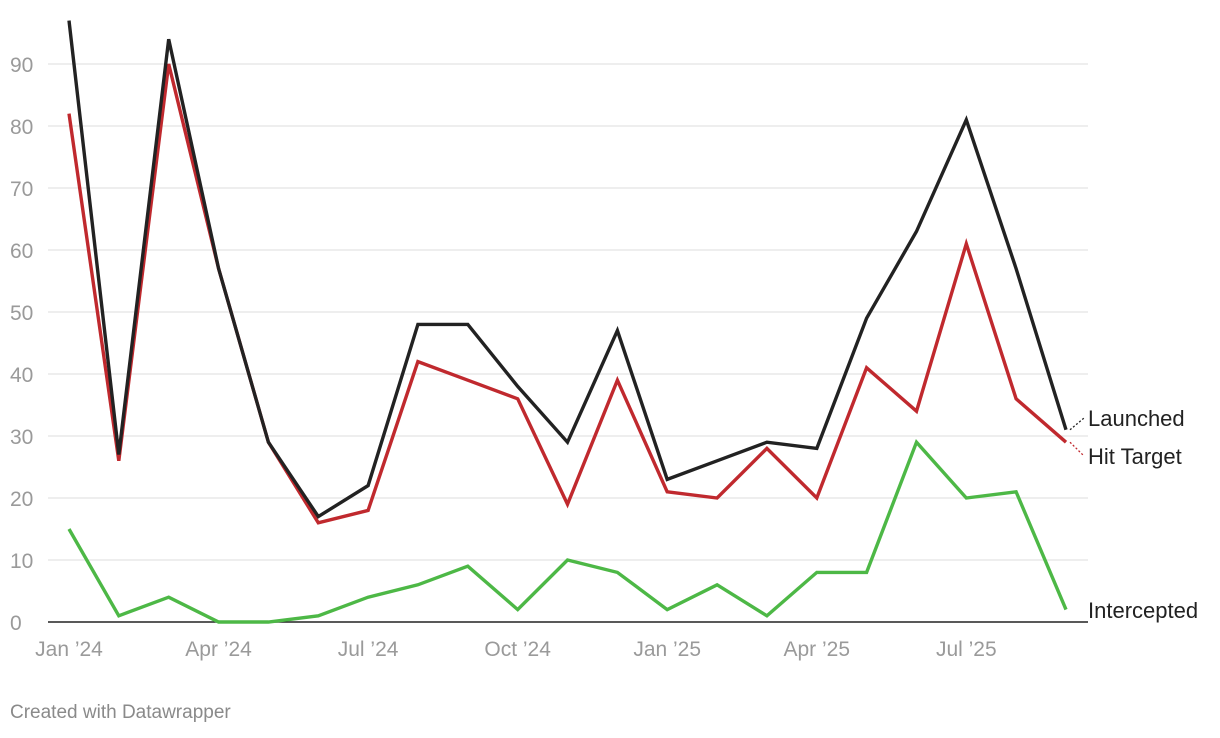 The width and height of the screenshot is (1220, 738). Describe the element at coordinates (1135, 456) in the screenshot. I see `series-label-hit-target: Hit Target` at that location.